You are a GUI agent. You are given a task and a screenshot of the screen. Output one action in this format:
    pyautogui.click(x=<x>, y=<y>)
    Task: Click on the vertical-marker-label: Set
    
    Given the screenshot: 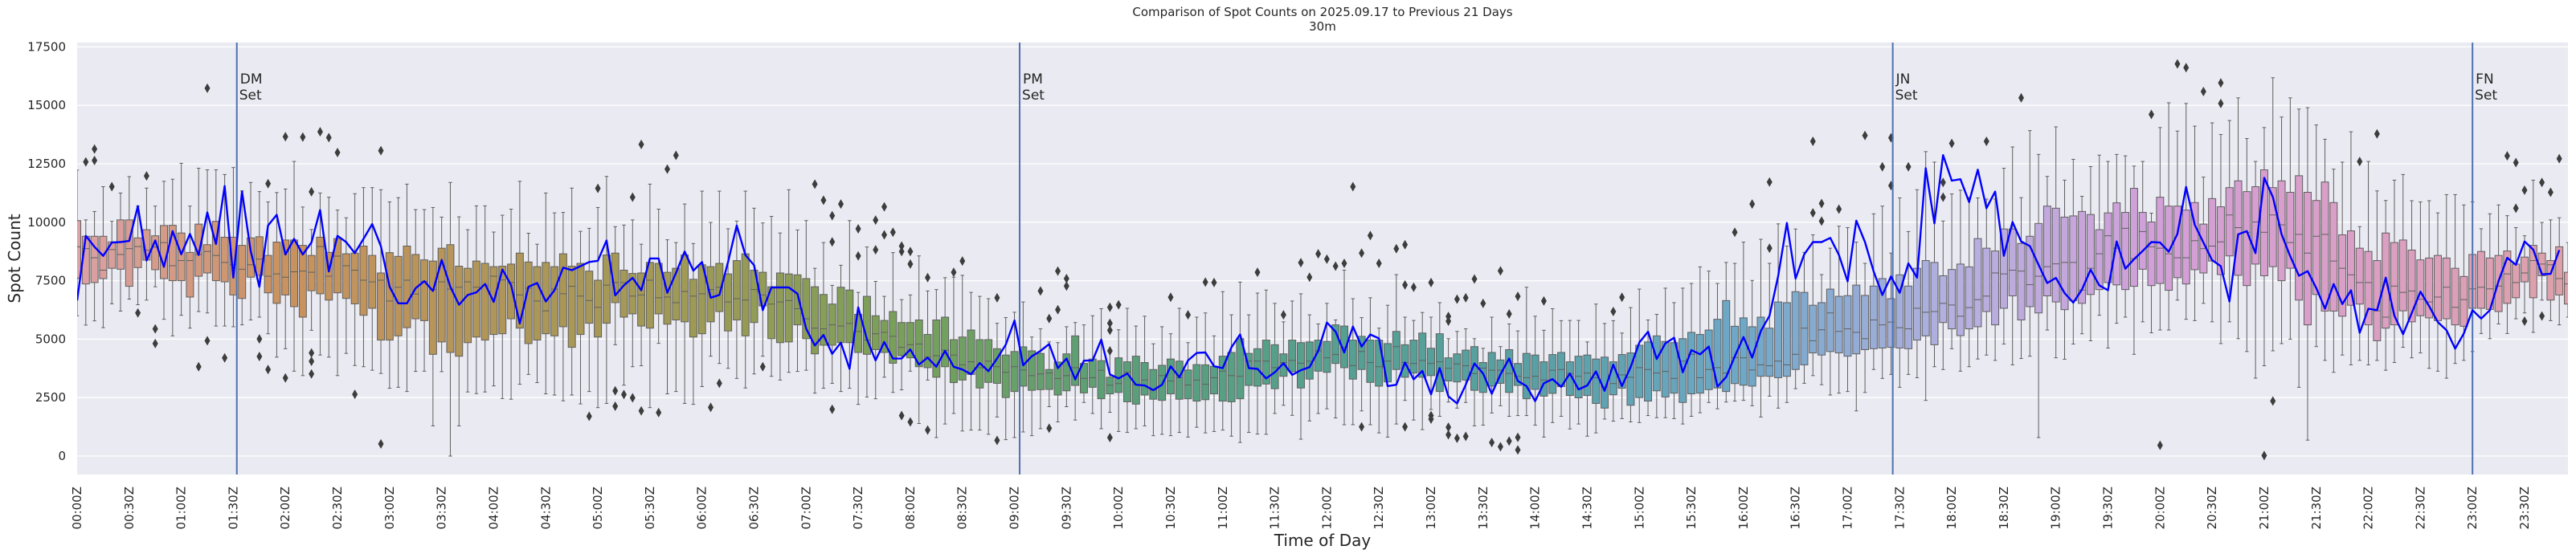 What is the action you would take?
    pyautogui.click(x=1034, y=96)
    